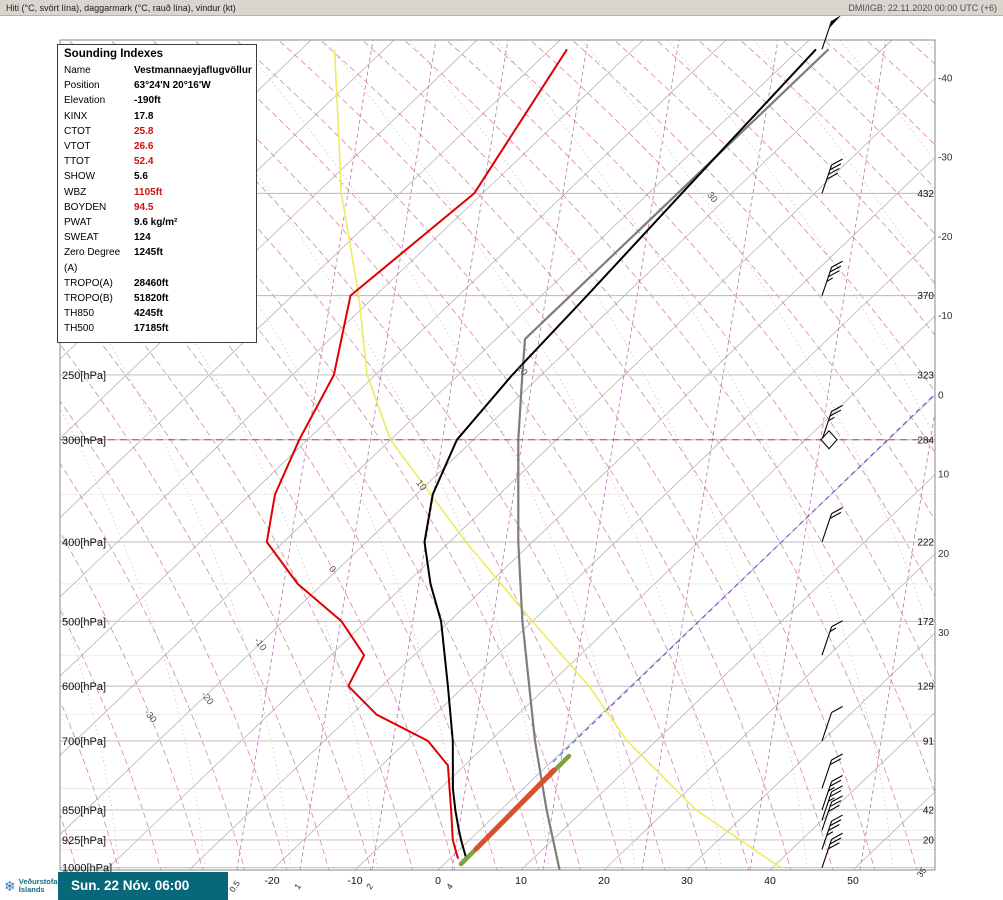 The height and width of the screenshot is (900, 1003). What do you see at coordinates (78, 223) in the screenshot?
I see `index-label: PWAT` at bounding box center [78, 223].